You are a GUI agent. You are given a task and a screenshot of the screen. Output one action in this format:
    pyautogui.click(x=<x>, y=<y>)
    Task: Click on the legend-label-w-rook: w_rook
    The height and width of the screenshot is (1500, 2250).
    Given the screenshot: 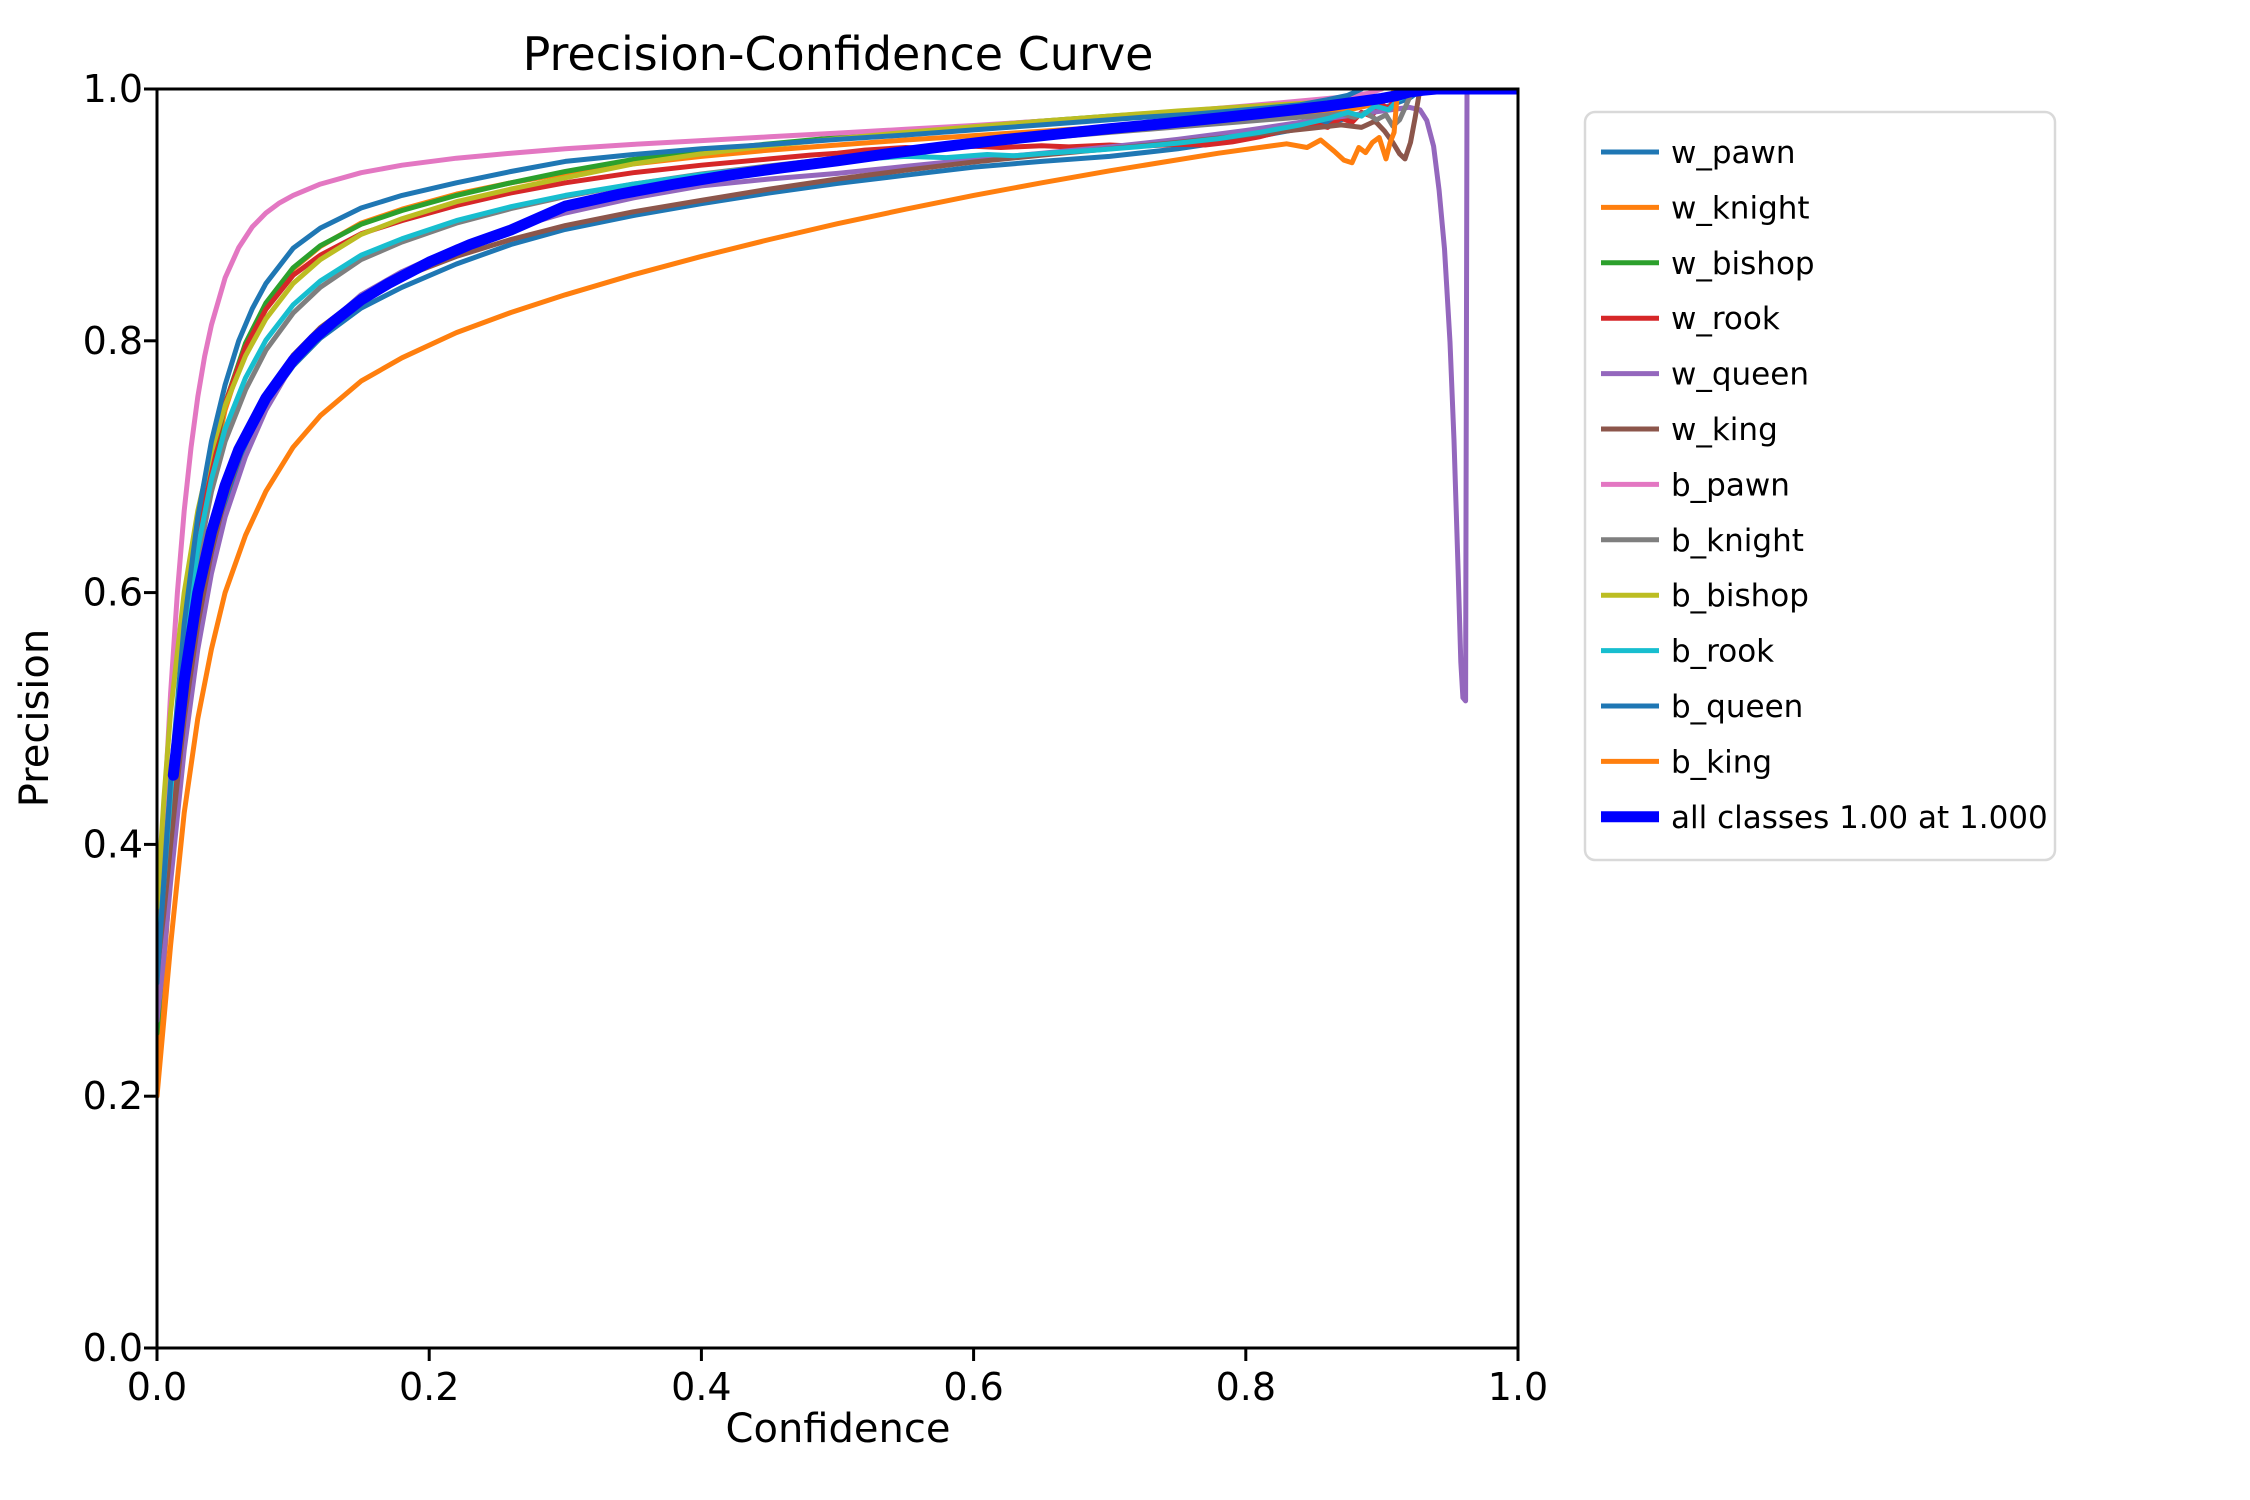 What is the action you would take?
    pyautogui.click(x=1725, y=319)
    